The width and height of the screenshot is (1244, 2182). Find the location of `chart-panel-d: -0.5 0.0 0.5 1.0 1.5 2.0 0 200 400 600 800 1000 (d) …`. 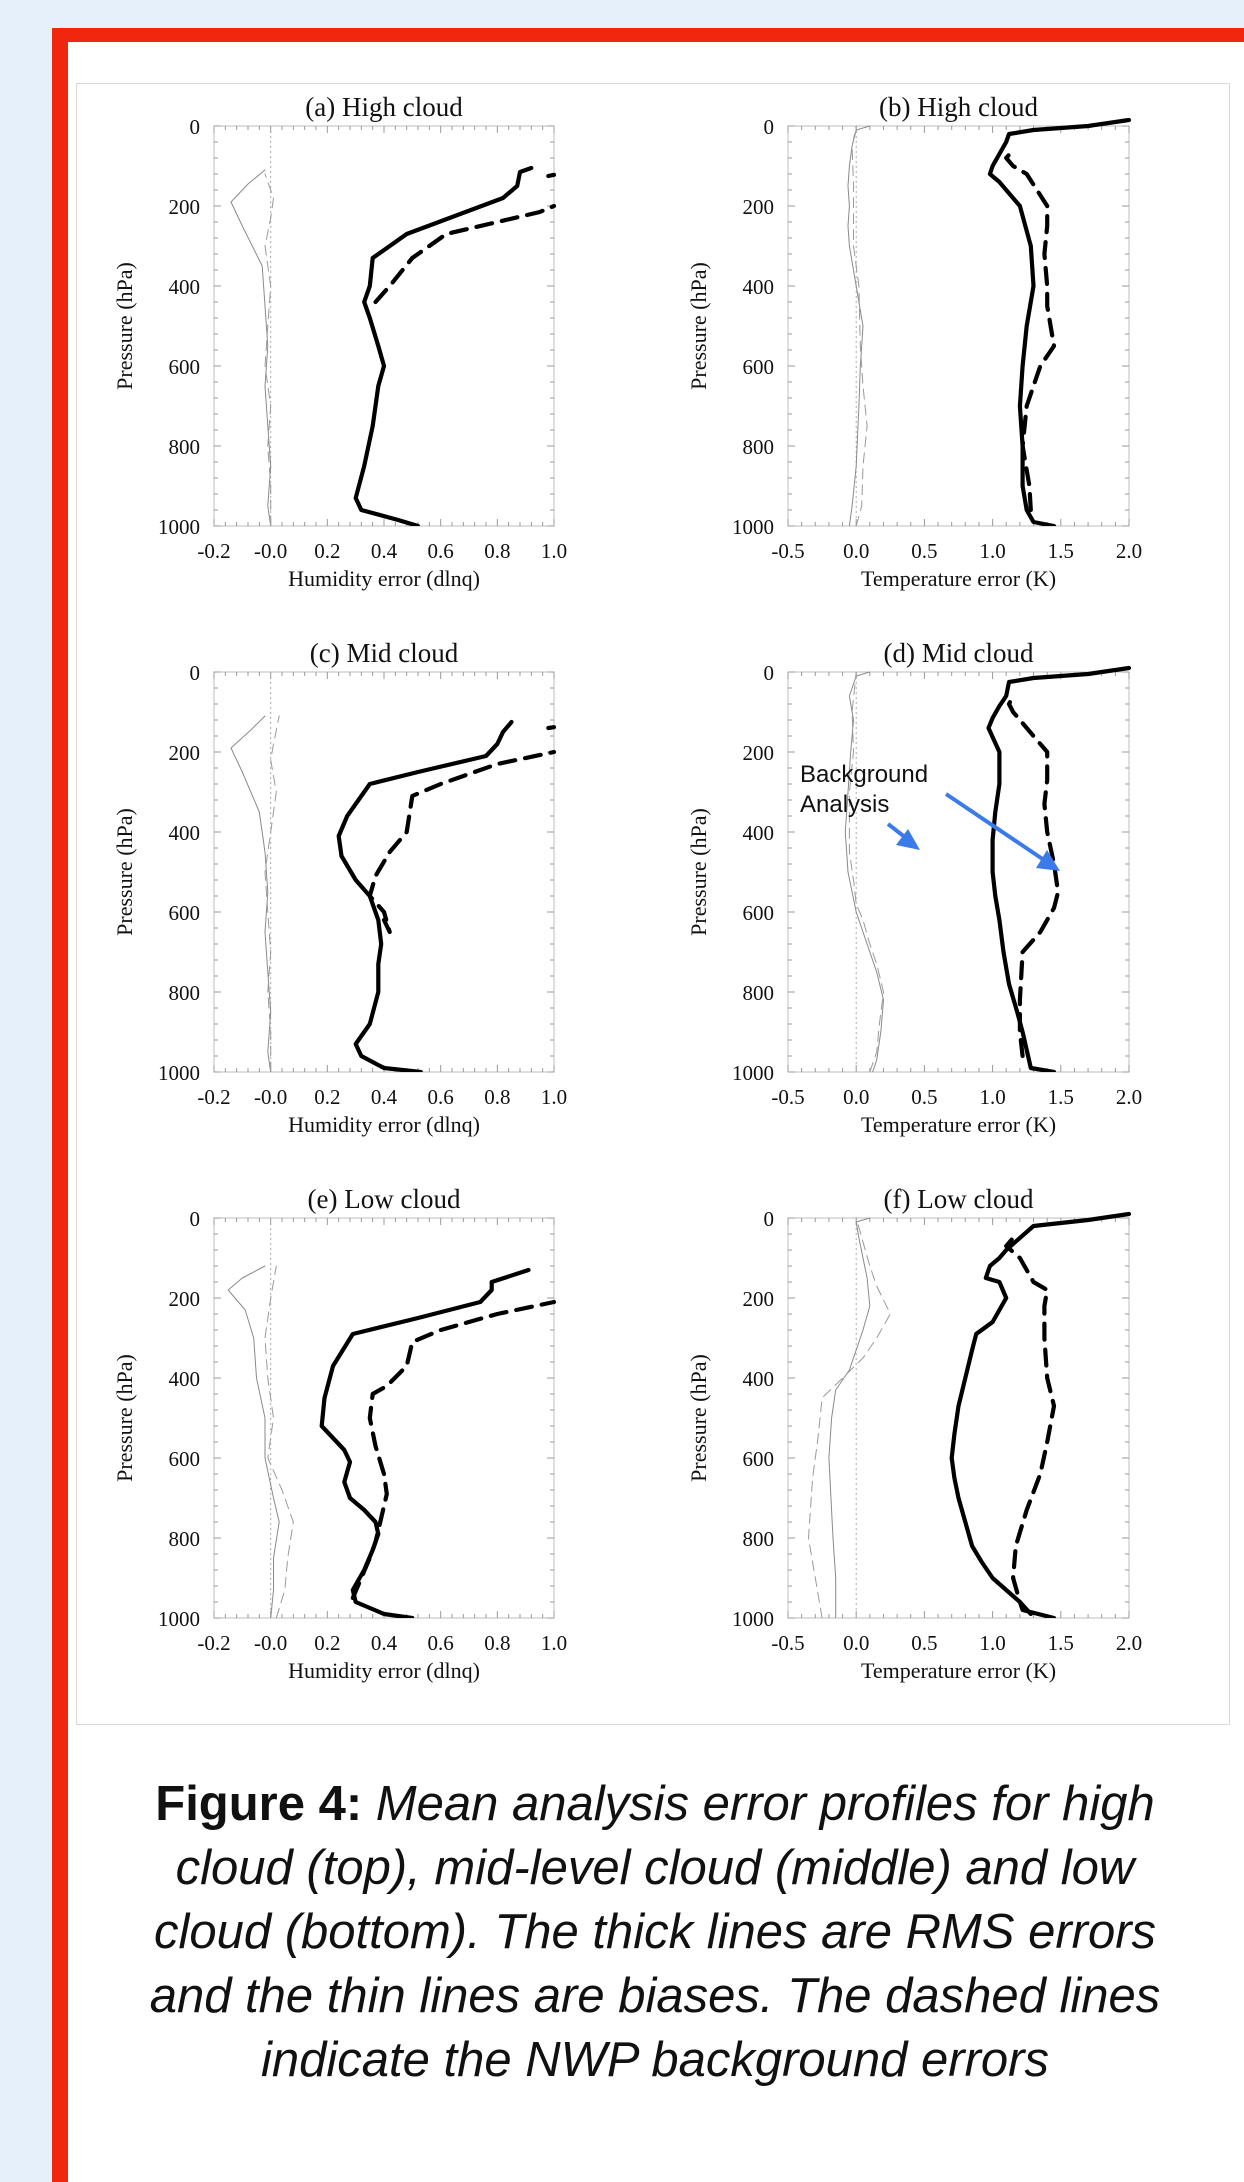

chart-panel-d: -0.5 0.0 0.5 1.0 1.5 2.0 0 200 400 600 800 1000 (d) … is located at coordinates (914, 887).